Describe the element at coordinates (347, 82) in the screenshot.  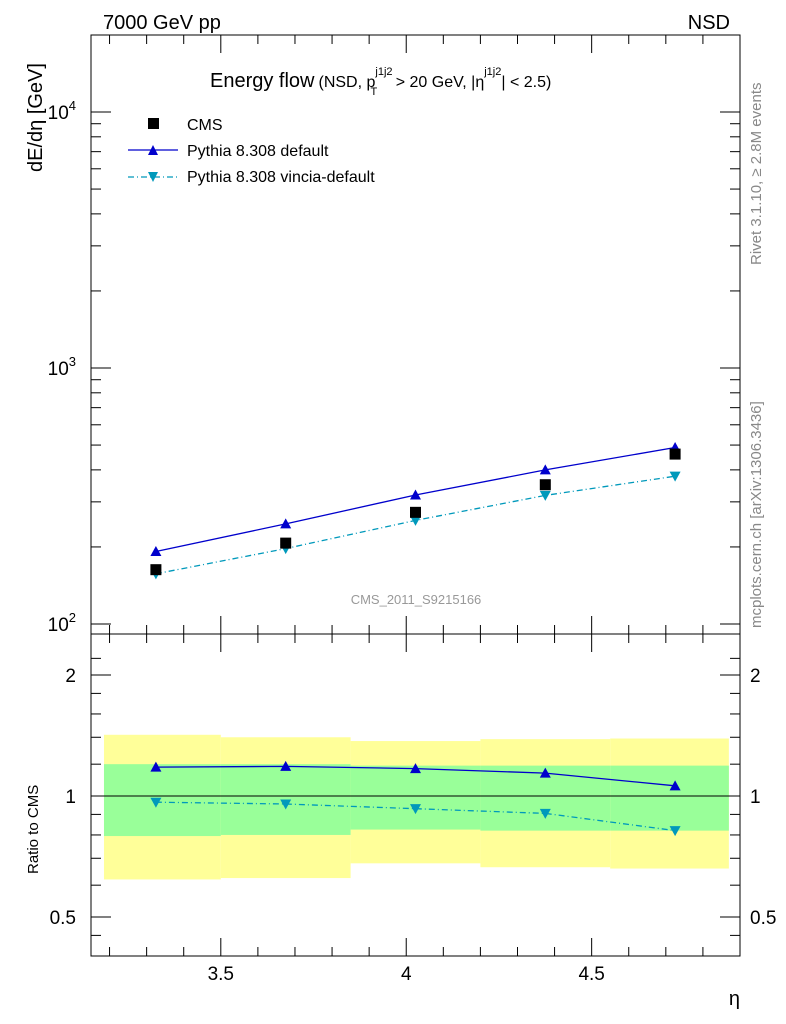
I see `plot-title-prefix: (NSD, p` at that location.